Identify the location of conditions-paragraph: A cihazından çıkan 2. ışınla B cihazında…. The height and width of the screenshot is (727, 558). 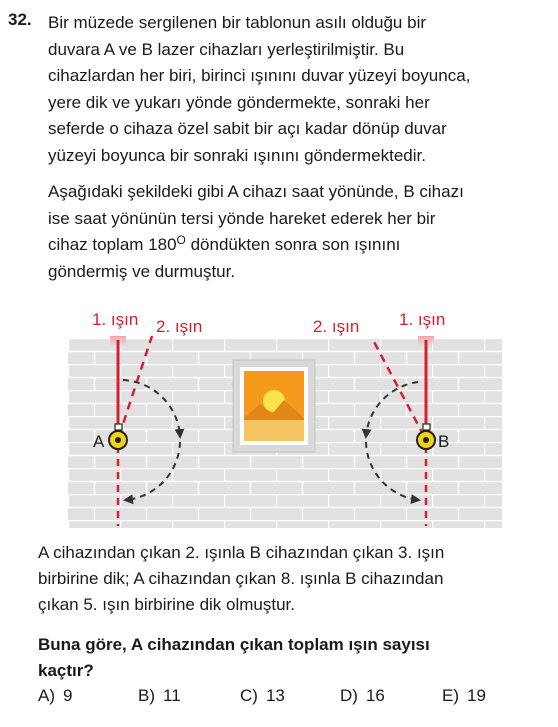
(293, 579).